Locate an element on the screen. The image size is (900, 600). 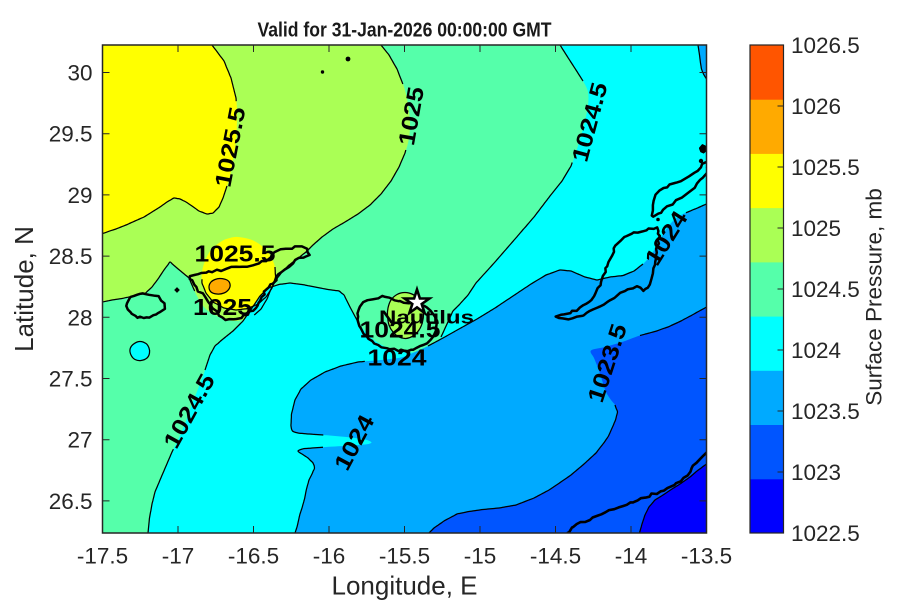
svg-text: 1023 is located at coordinates (816, 472).